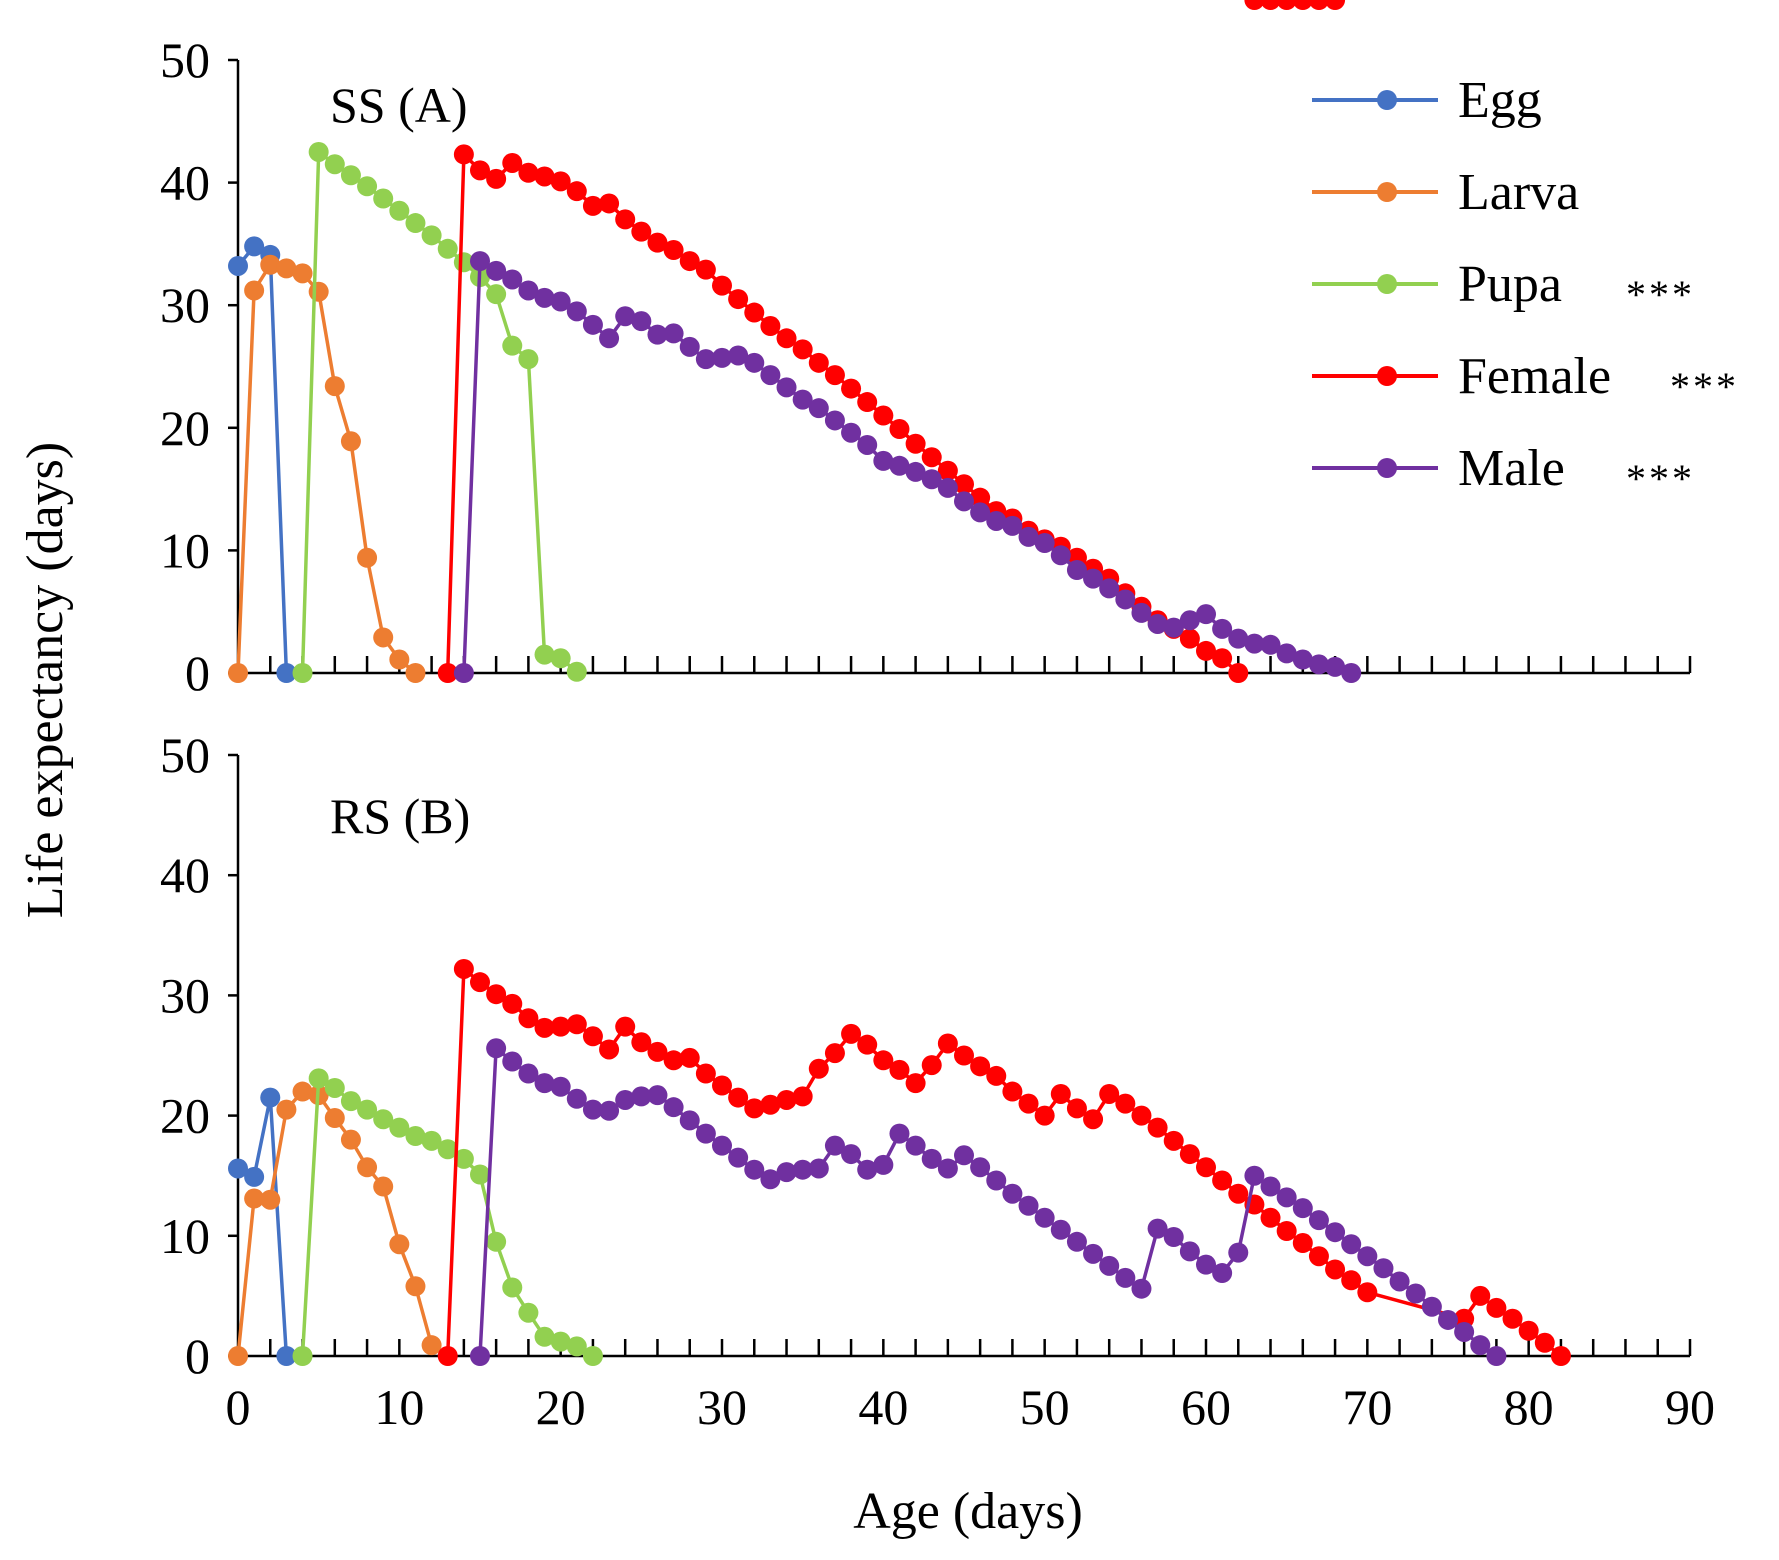 The image size is (1779, 1560). What do you see at coordinates (238, 1407) in the screenshot?
I see `x-tick-label: 0` at bounding box center [238, 1407].